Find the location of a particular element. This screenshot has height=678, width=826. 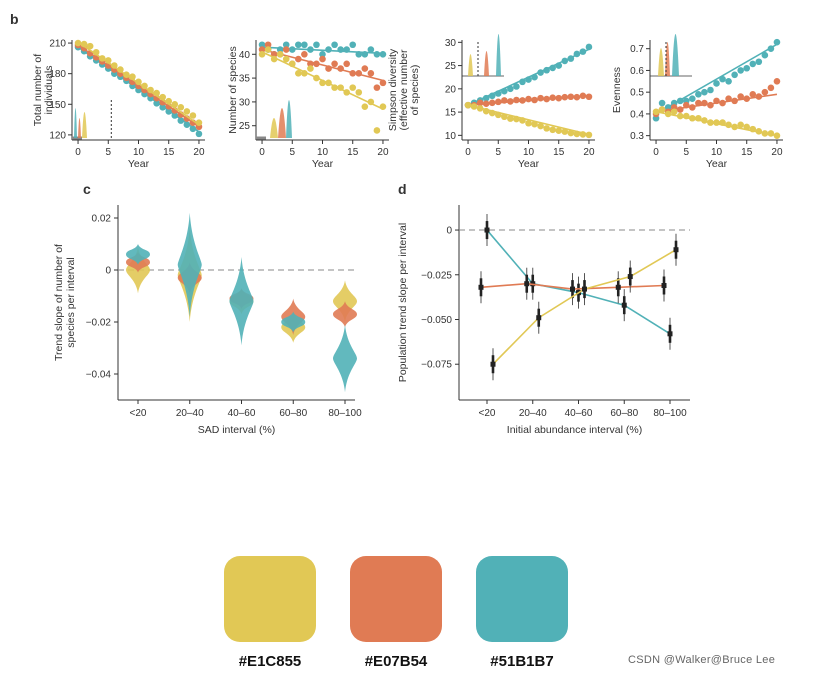

y-tick-label: −0.050 is located at coordinates (436, 320).